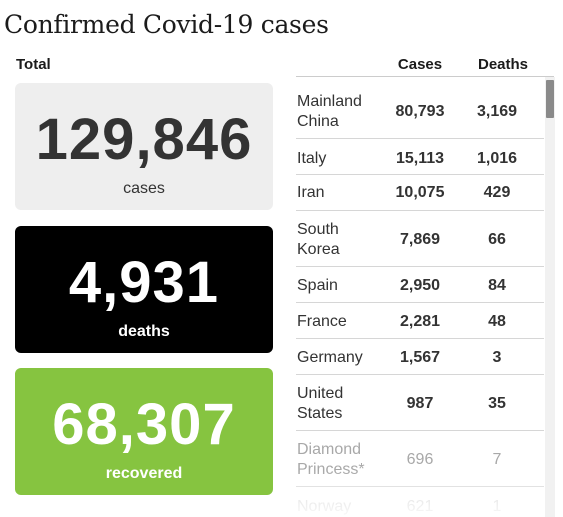  I want to click on total-cases-card: 129,846 cases, so click(144, 146).